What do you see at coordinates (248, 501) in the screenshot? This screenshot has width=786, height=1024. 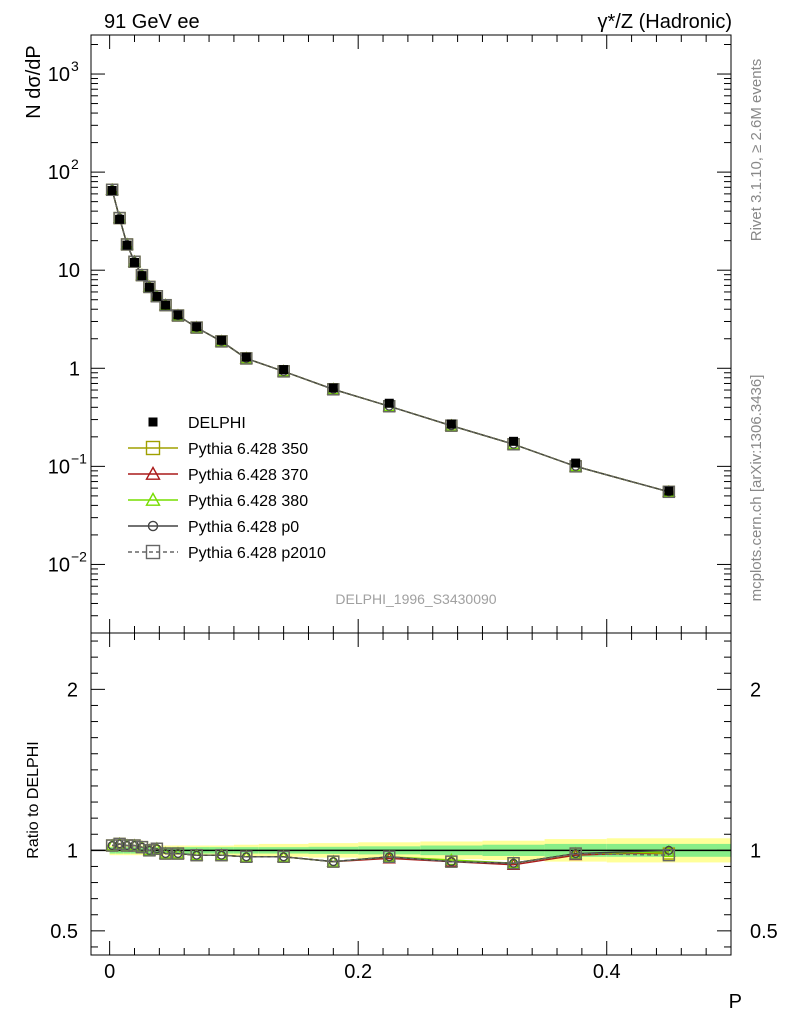 I see `legend-label: Pythia 6.428 380` at bounding box center [248, 501].